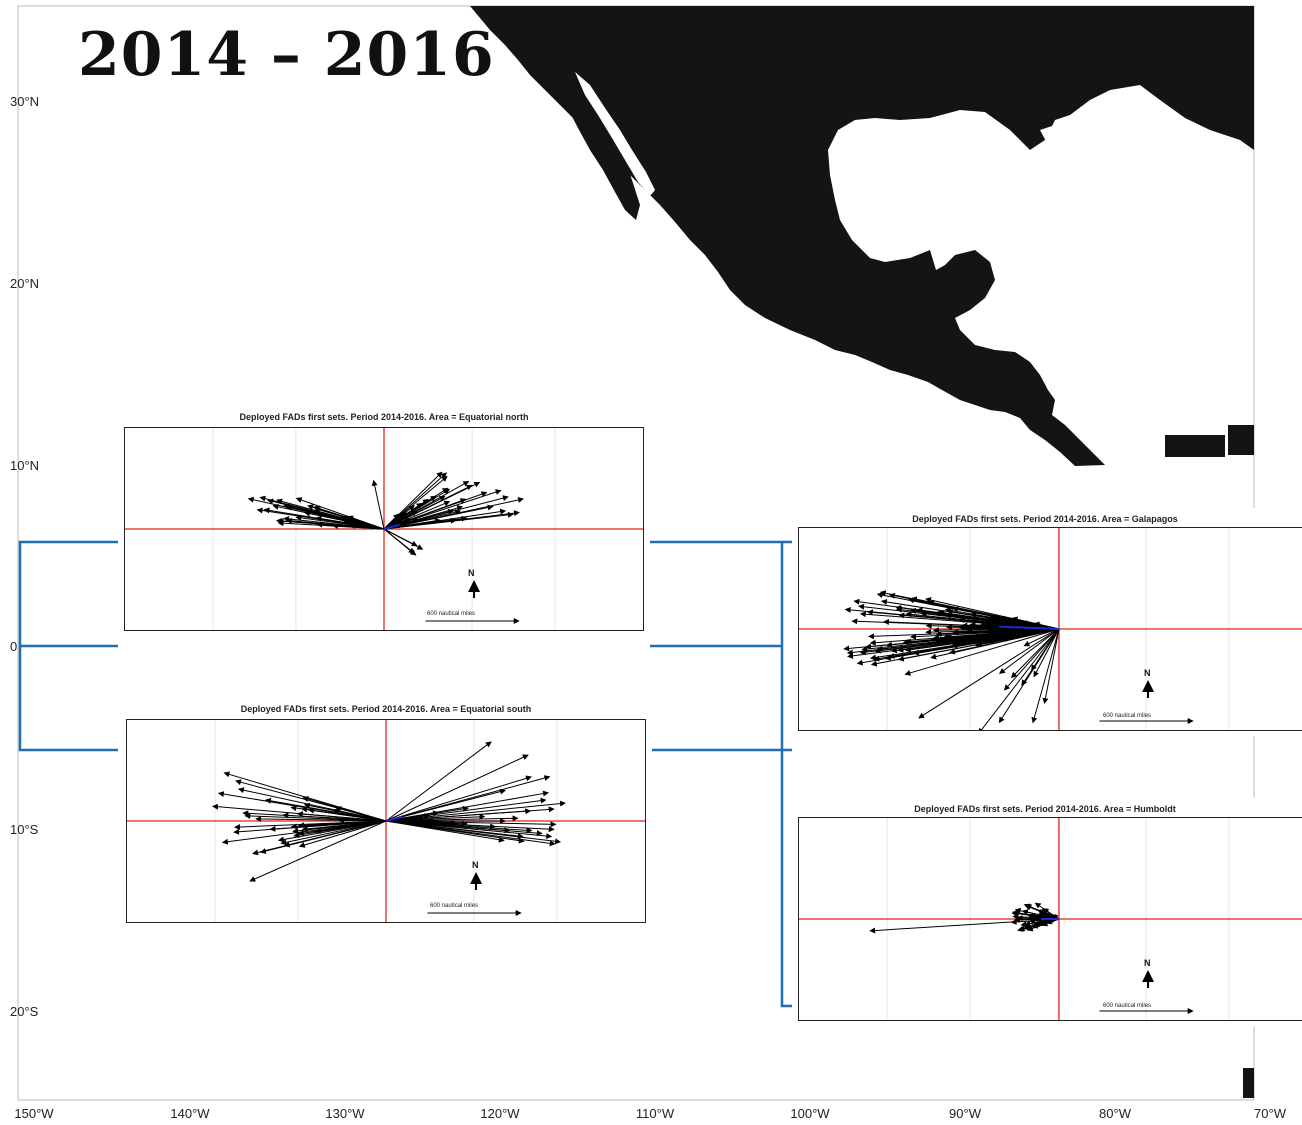  I want to click on lat-label-10s: 10°S, so click(24, 829).